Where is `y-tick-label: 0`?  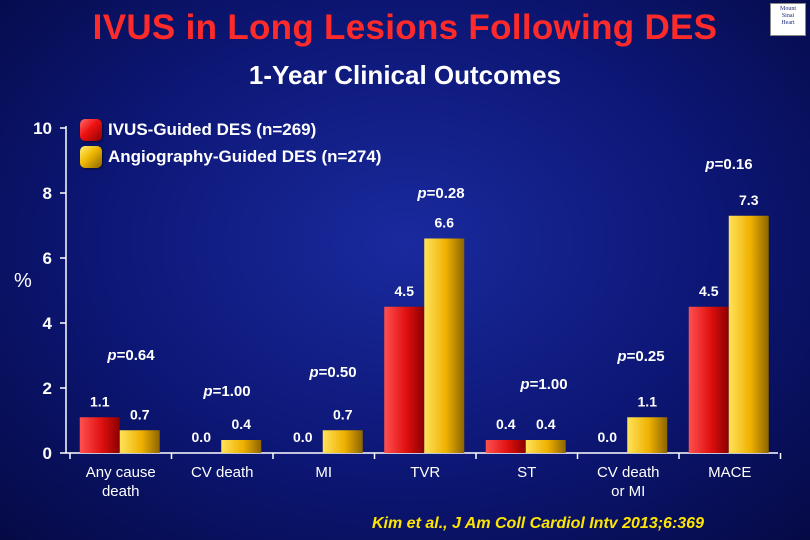 y-tick-label: 0 is located at coordinates (47, 453).